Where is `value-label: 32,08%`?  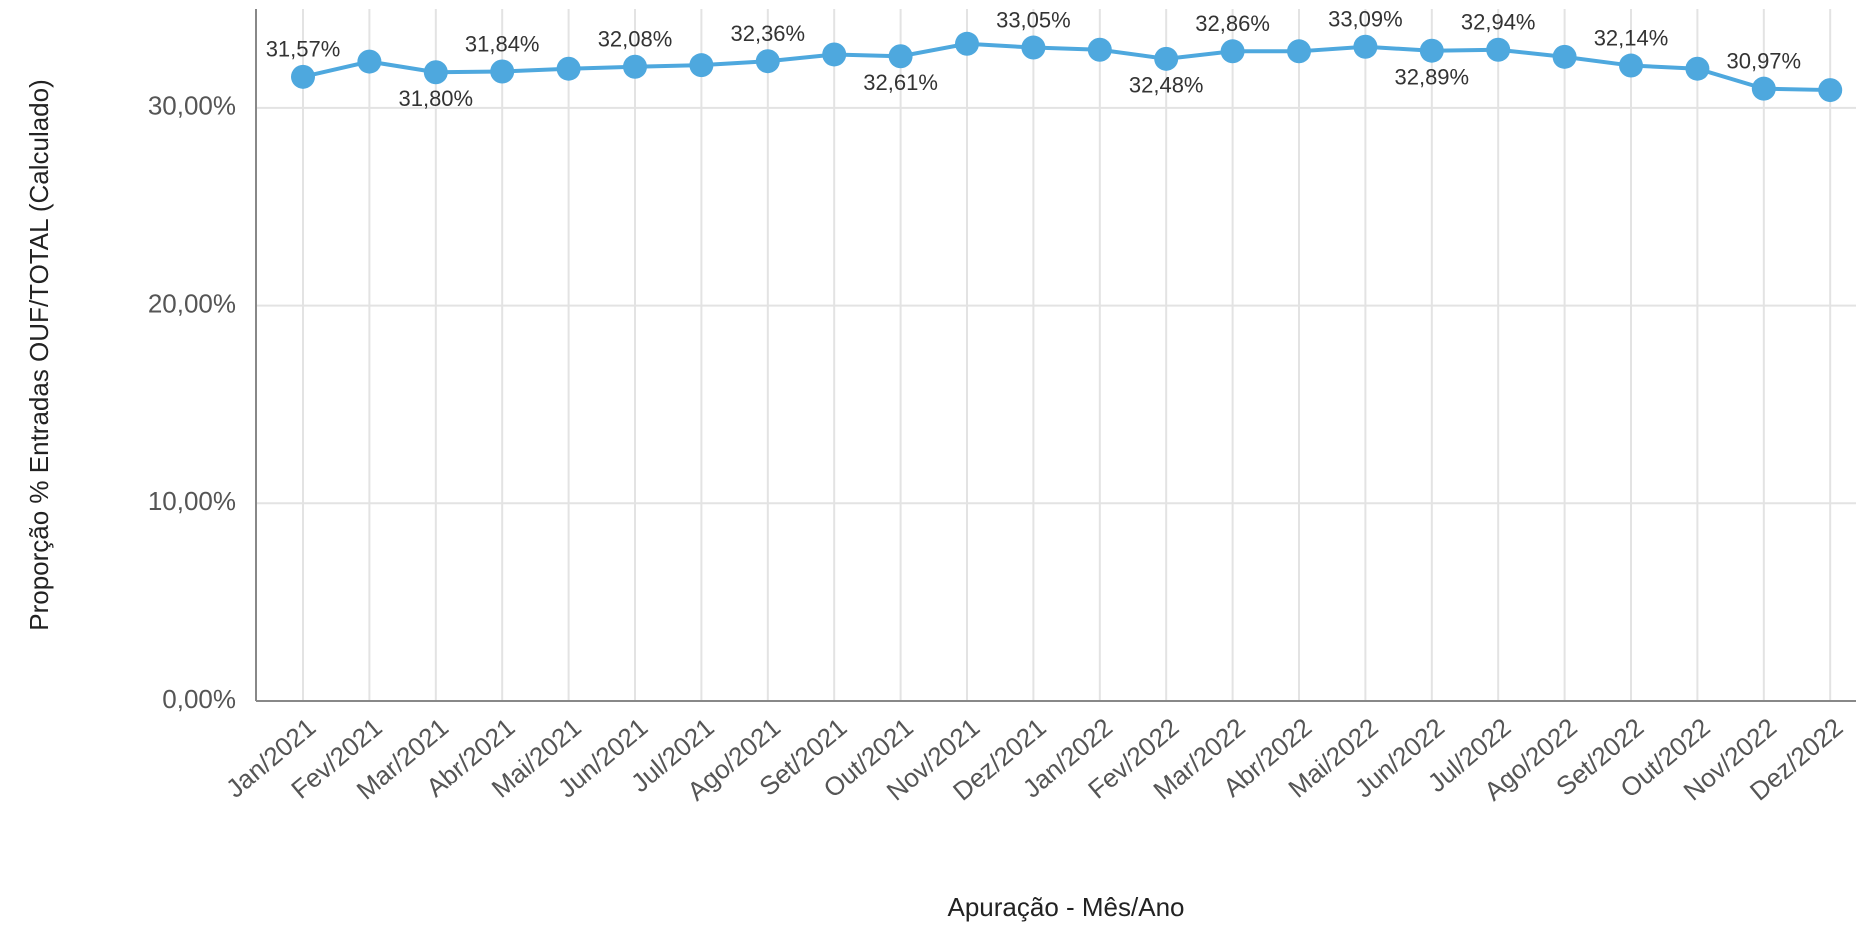 value-label: 32,08% is located at coordinates (635, 39).